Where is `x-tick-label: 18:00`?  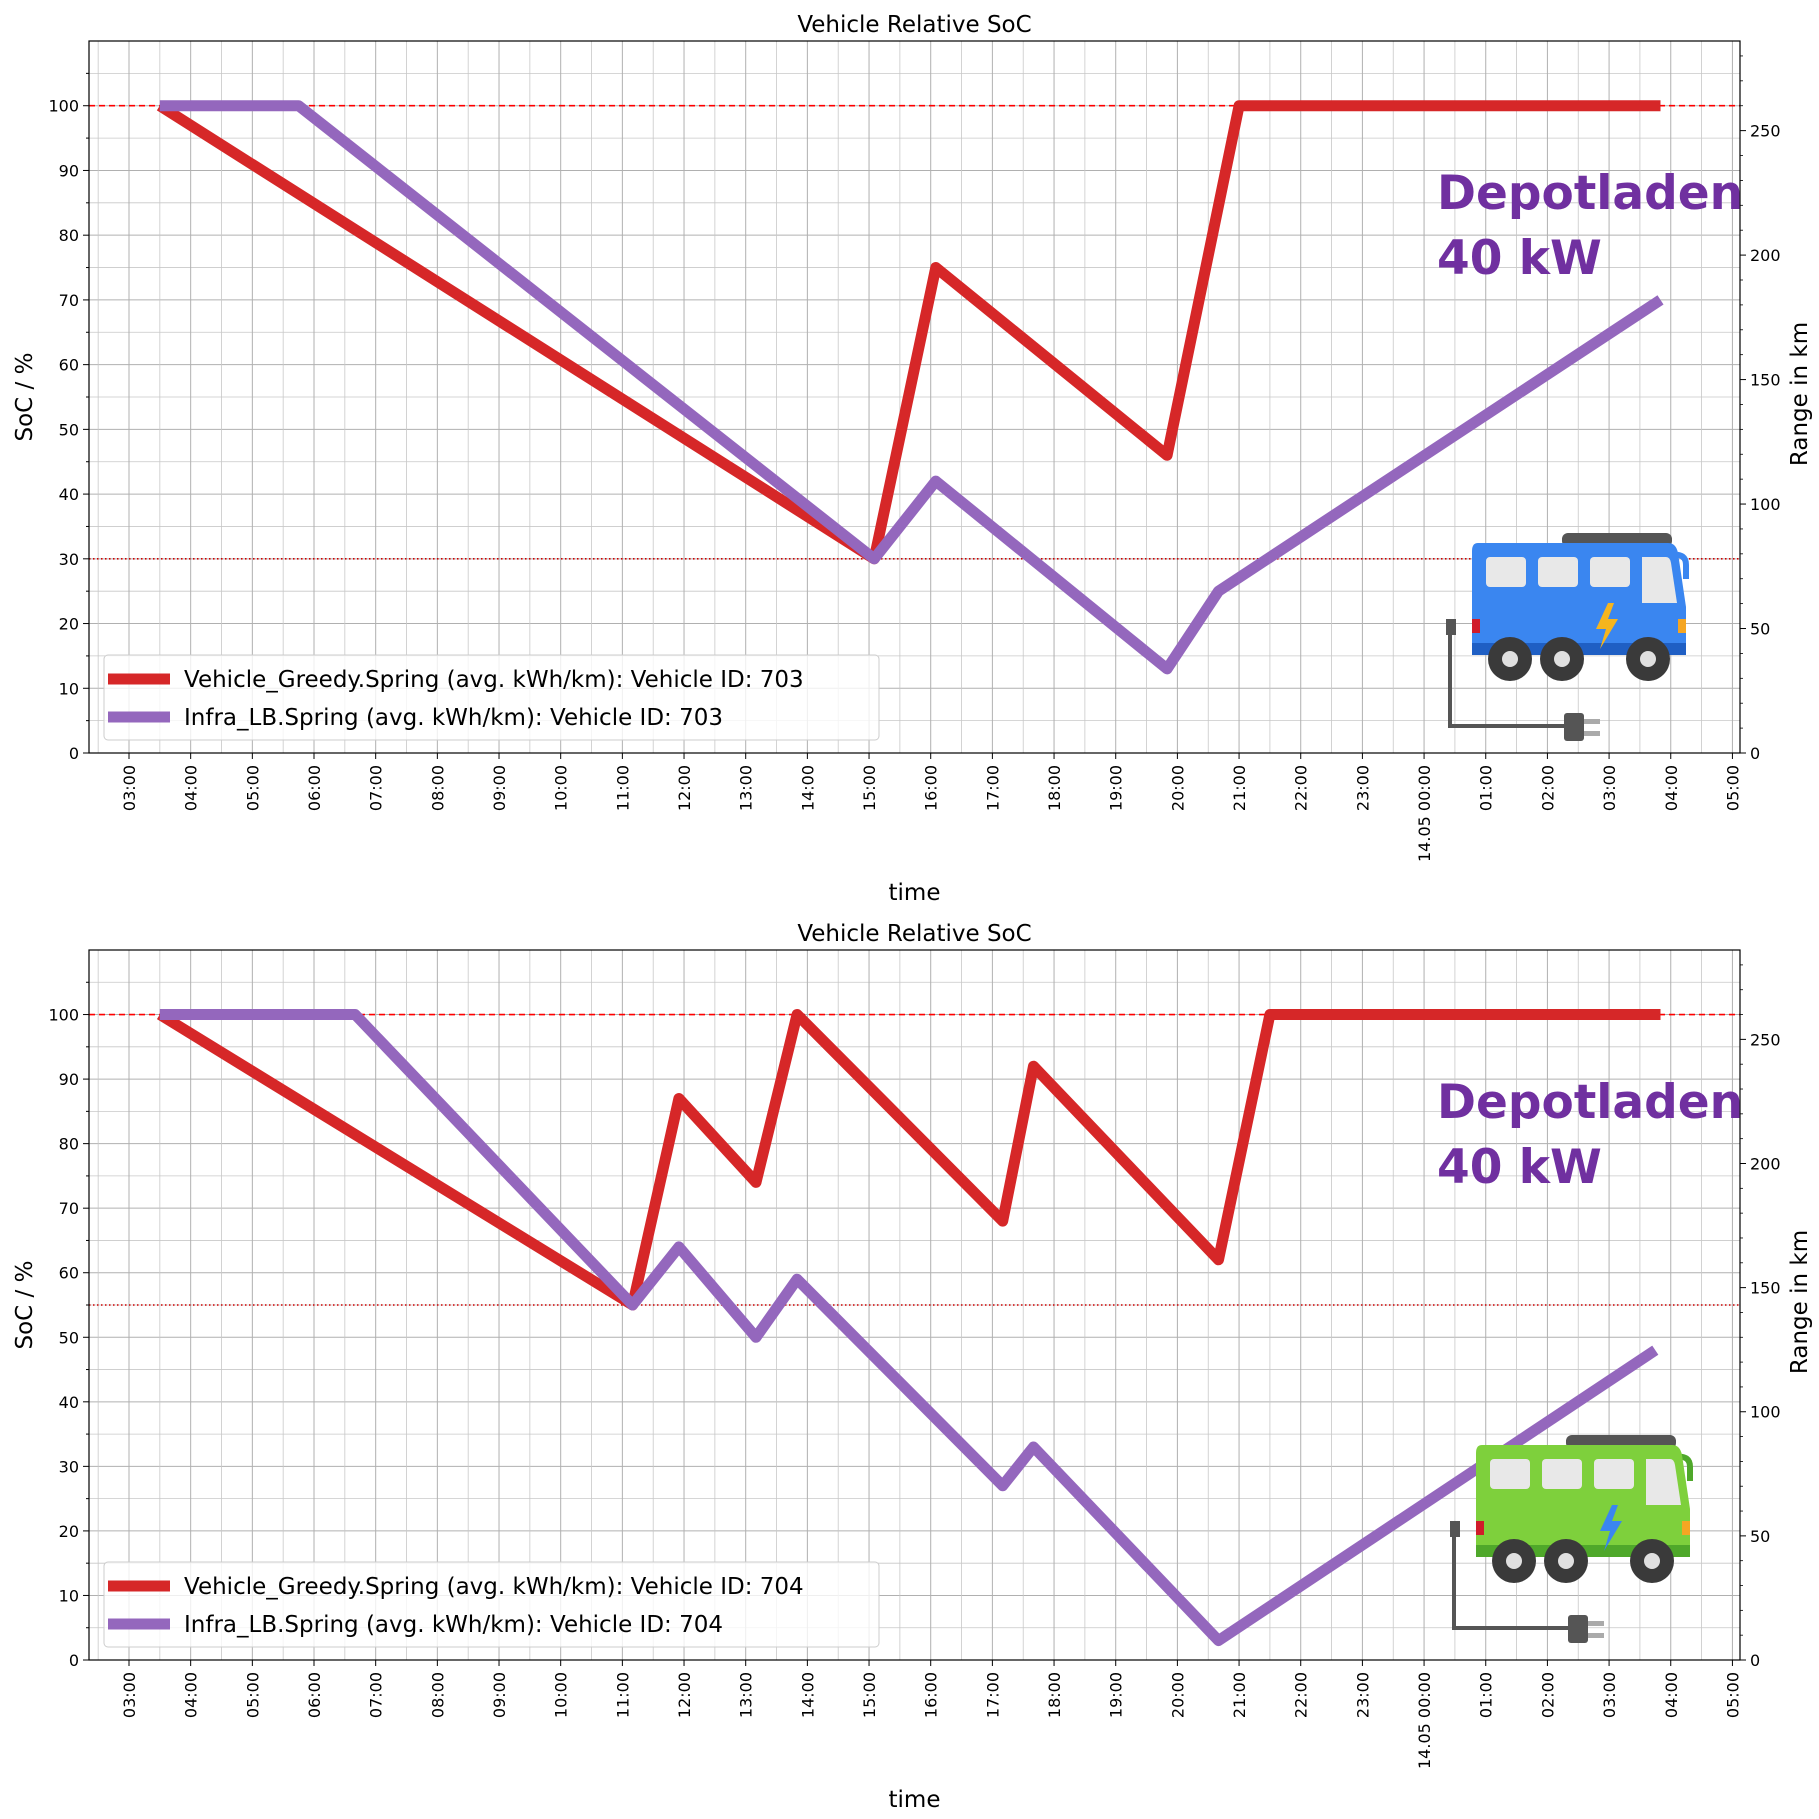
x-tick-label: 18:00 is located at coordinates (1054, 788).